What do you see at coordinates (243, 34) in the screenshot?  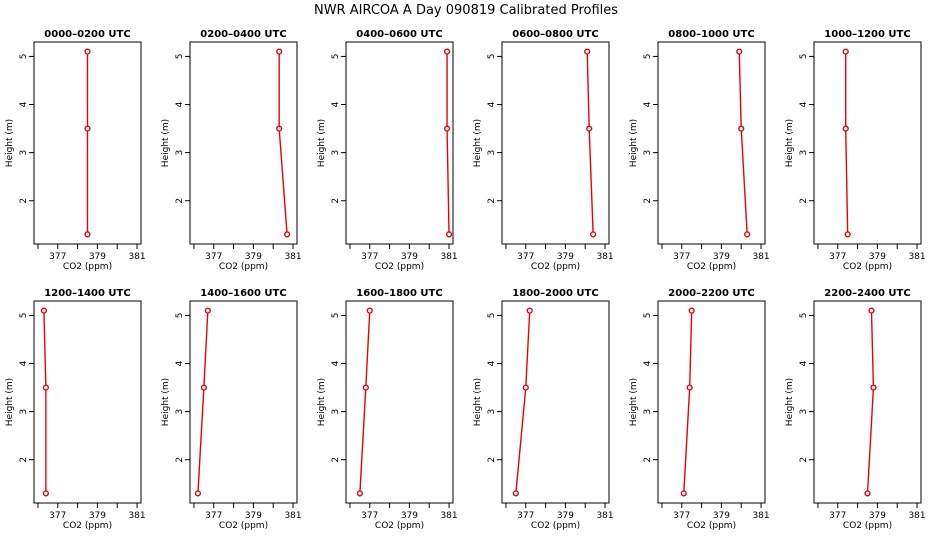 I see `panel-title: 0200–0400 UTC` at bounding box center [243, 34].